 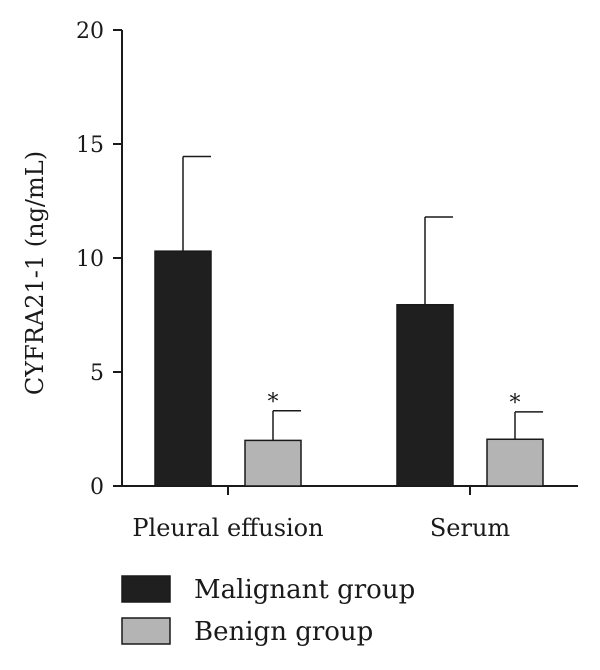 What do you see at coordinates (227, 528) in the screenshot?
I see `x-category-label: Pleural effusion` at bounding box center [227, 528].